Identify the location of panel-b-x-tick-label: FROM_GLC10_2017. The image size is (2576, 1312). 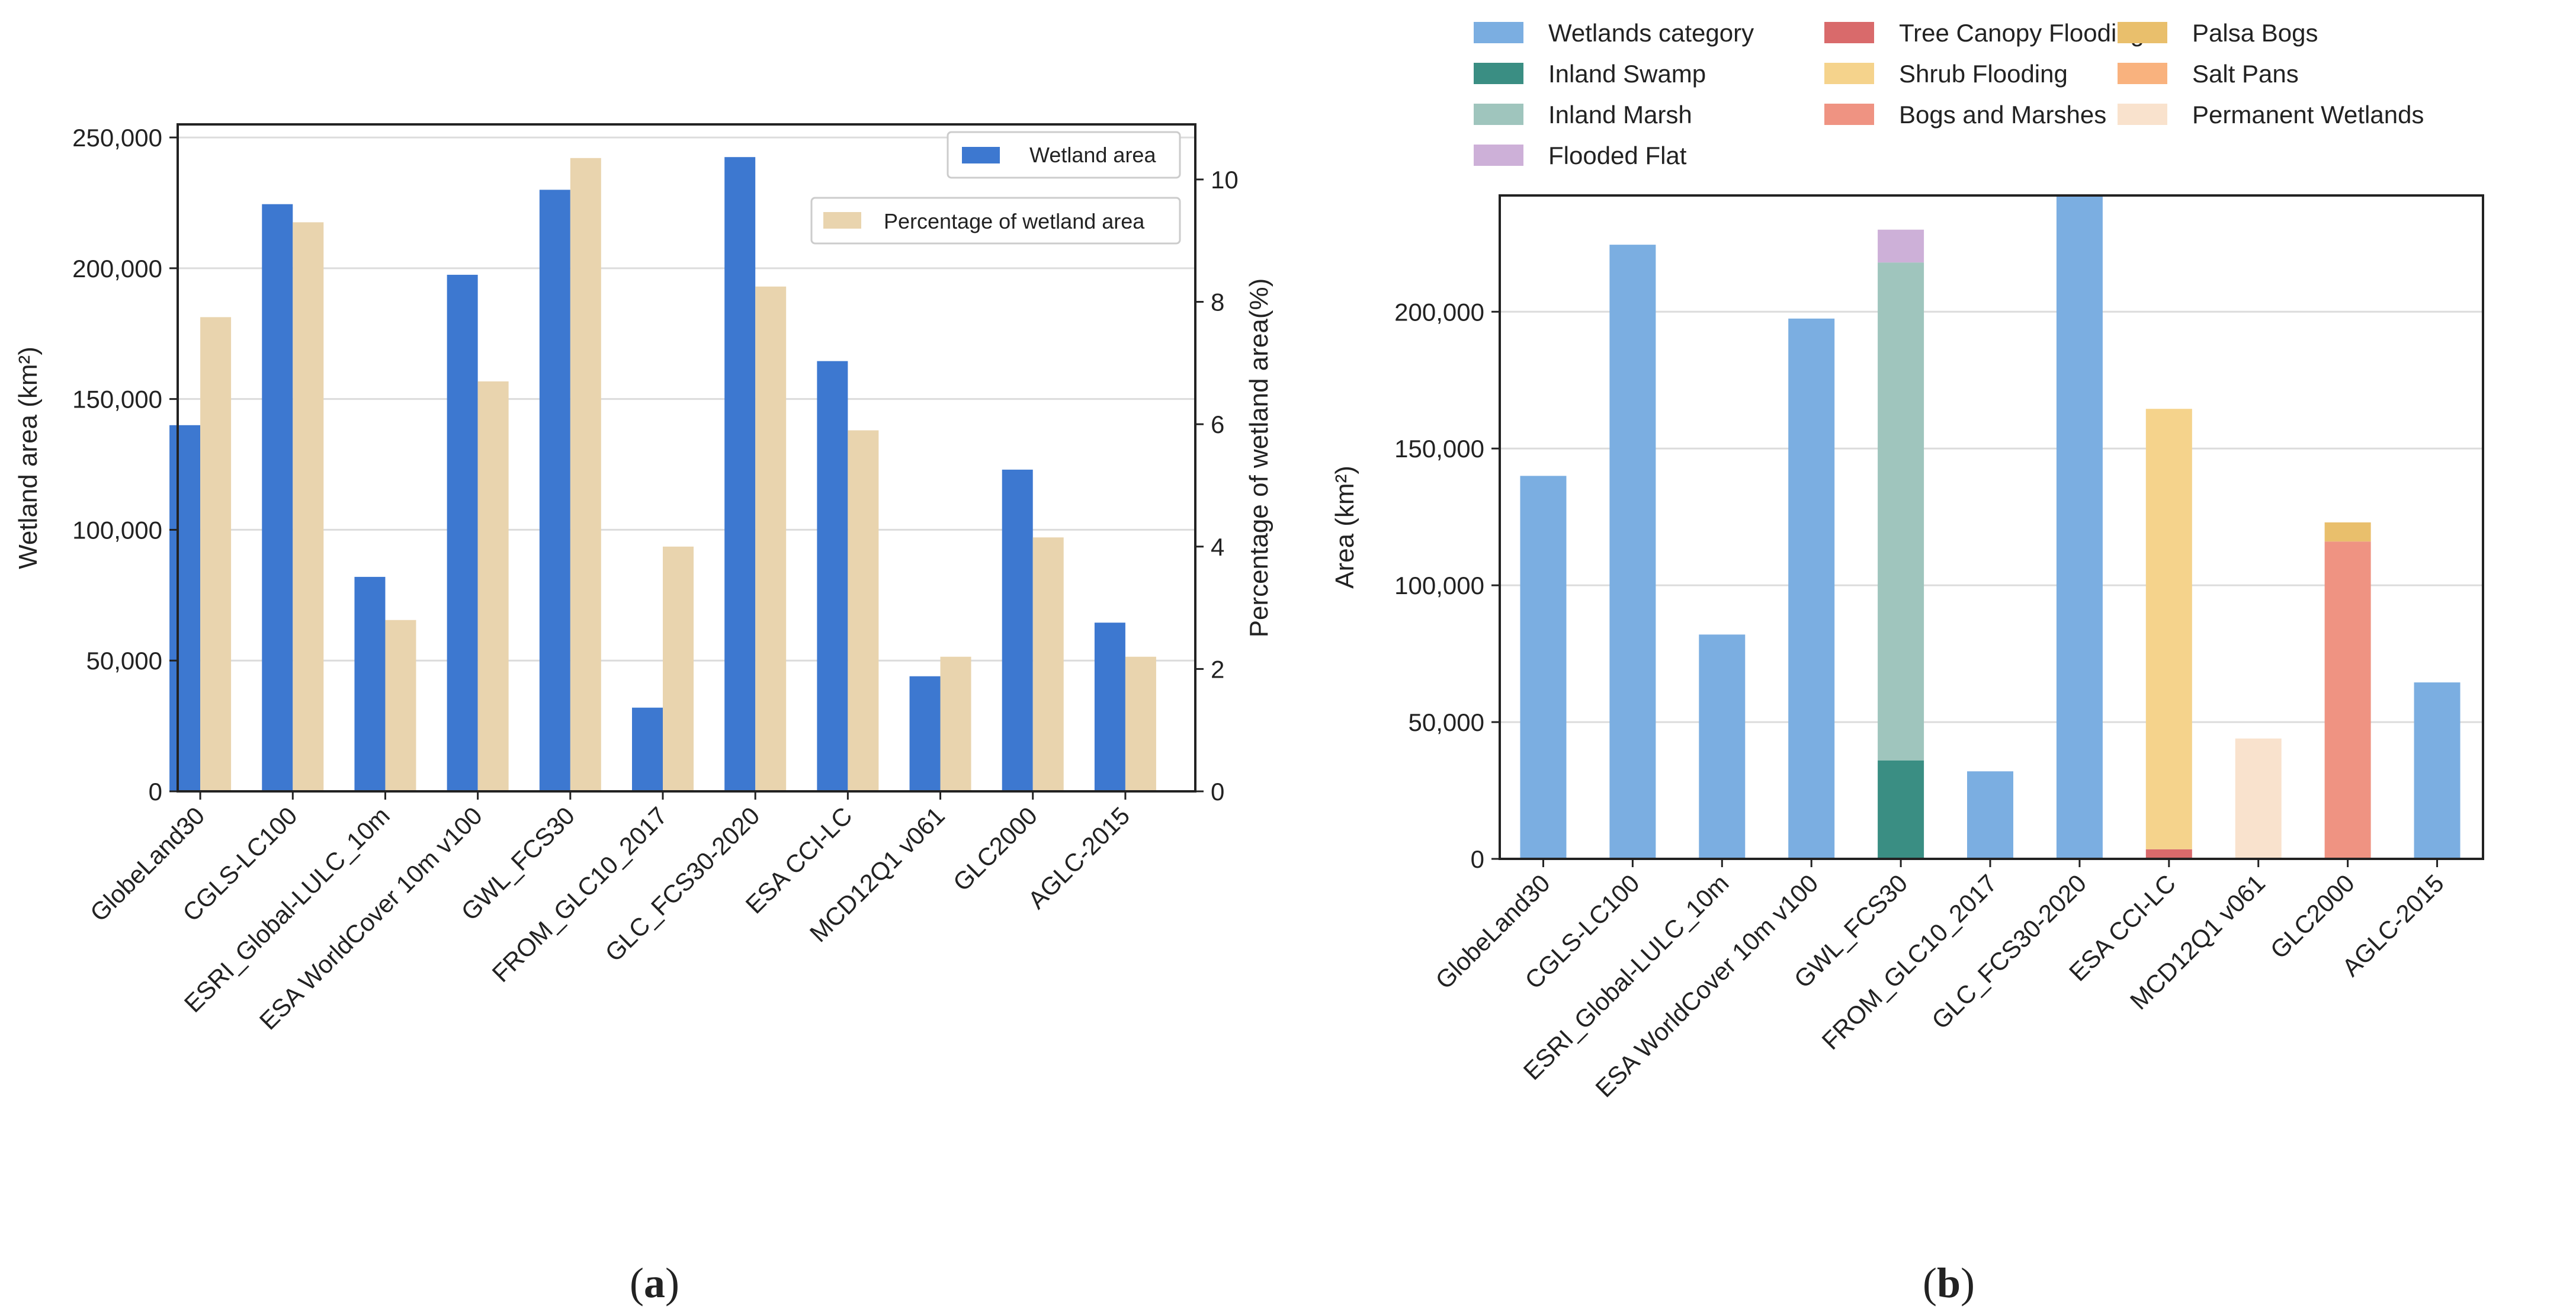
(1909, 962).